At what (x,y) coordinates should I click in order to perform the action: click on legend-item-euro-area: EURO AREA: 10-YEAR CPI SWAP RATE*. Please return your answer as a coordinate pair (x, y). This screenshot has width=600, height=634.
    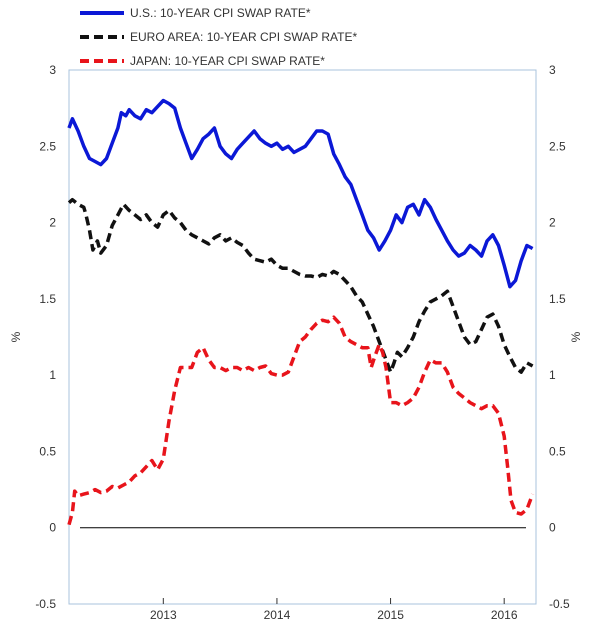
    Looking at the image, I should click on (219, 37).